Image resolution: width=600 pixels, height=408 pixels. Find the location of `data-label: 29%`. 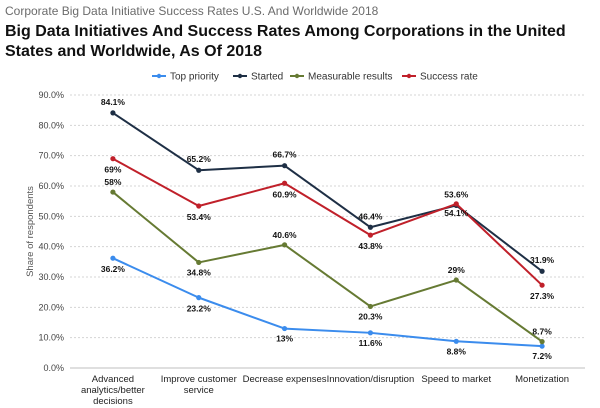

data-label: 29% is located at coordinates (456, 270).